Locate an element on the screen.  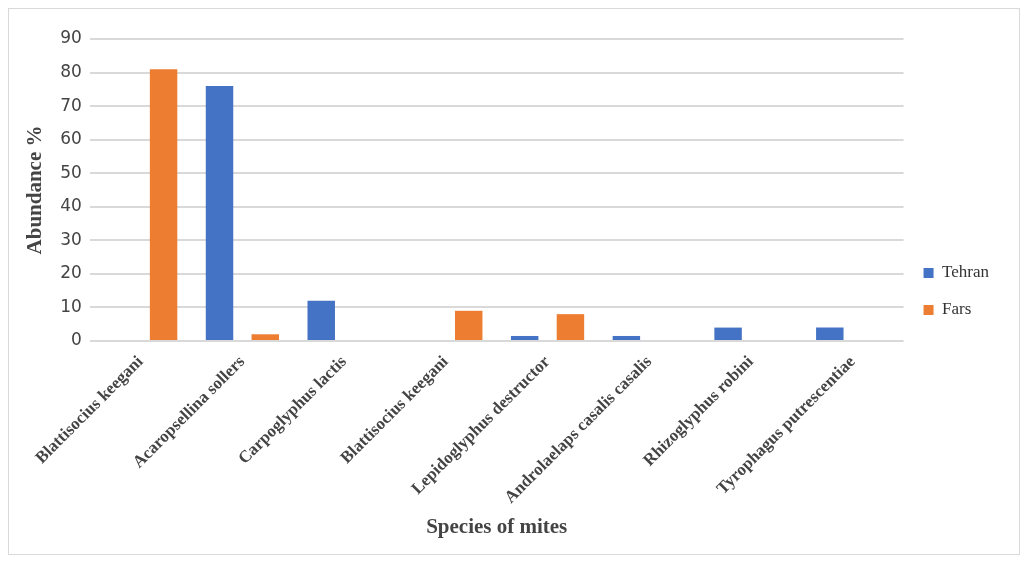
y-tick-label: 0 is located at coordinates (76, 339).